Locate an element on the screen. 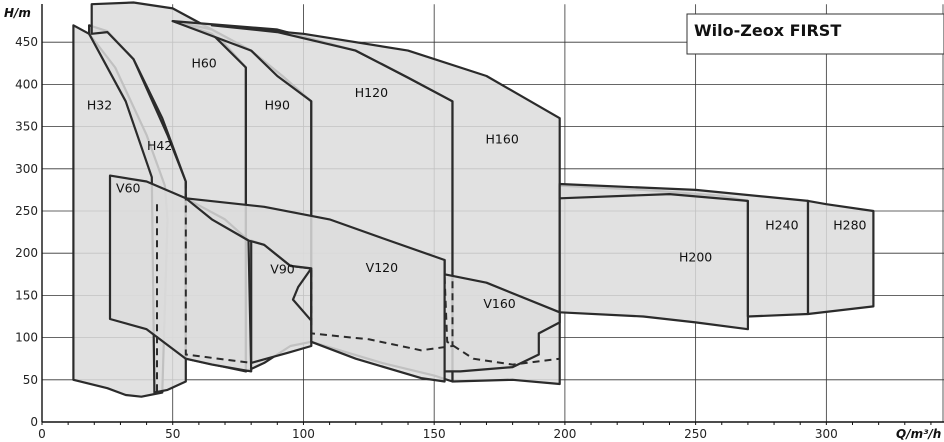  y-tick-label: 0 is located at coordinates (34, 422).